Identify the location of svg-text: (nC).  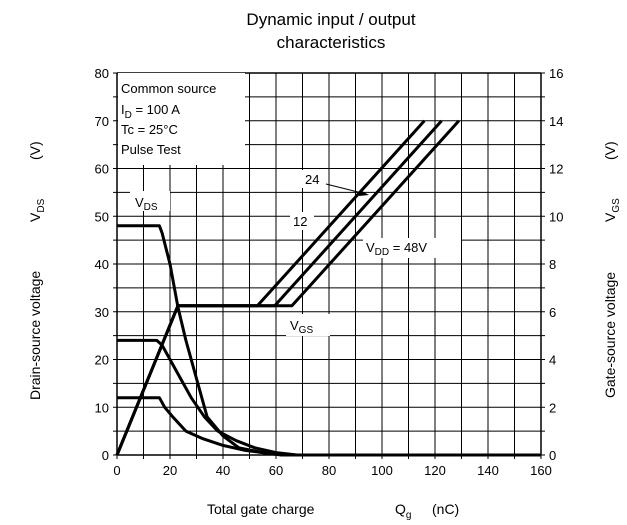
(445, 509).